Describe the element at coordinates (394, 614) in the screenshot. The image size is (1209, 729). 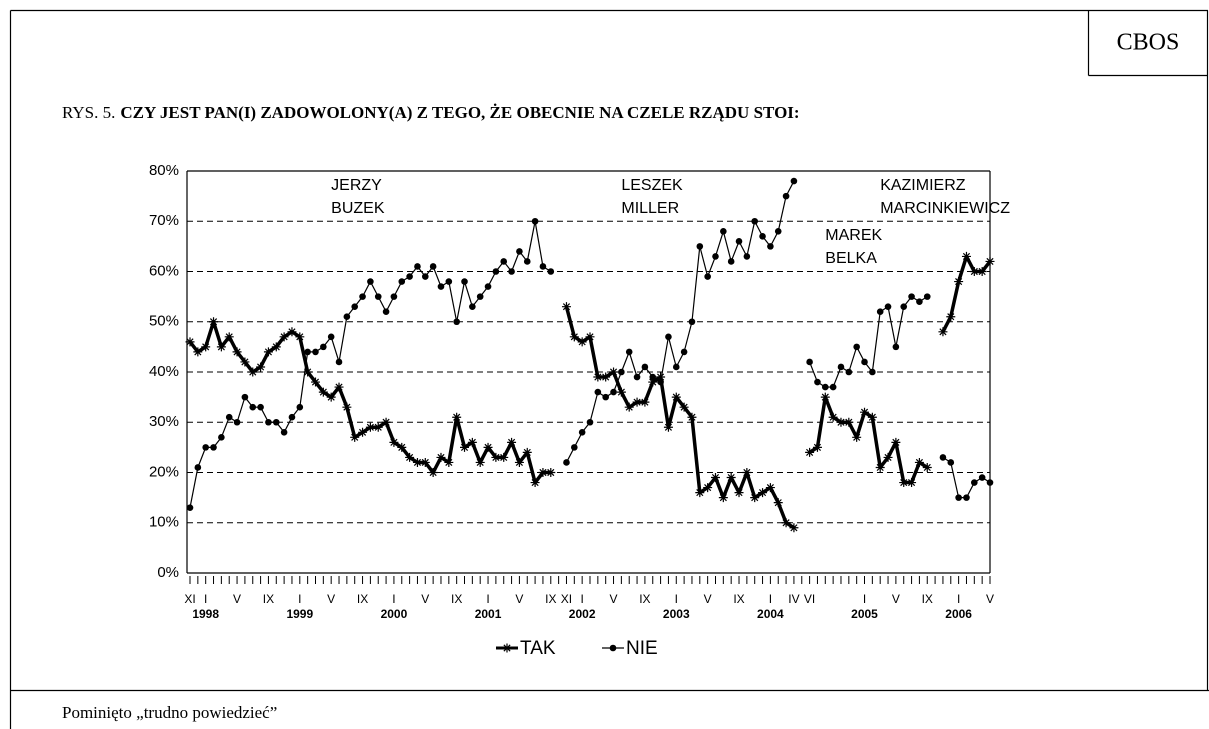
I see `year-label: 2000` at that location.